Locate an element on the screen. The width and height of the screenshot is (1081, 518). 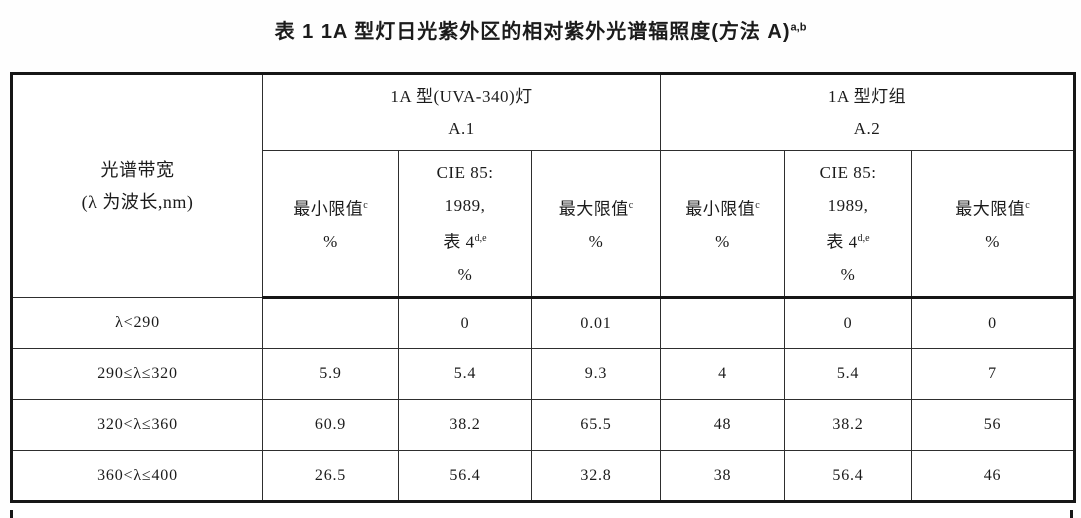
table-caption-footnote-marks: a,b is located at coordinates (798, 27).